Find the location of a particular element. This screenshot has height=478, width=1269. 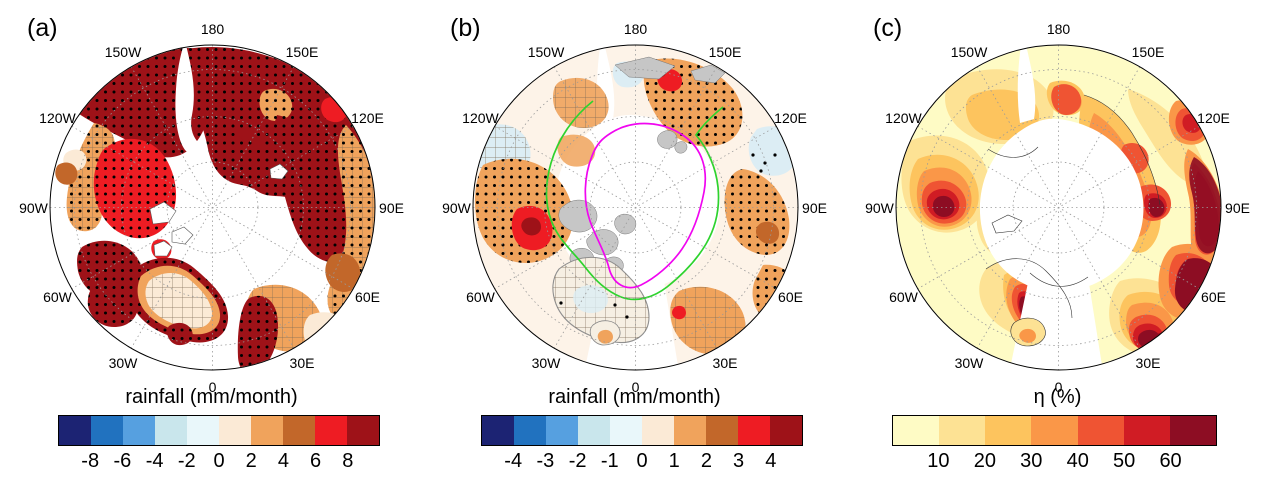

gray-land is located at coordinates (642, 165).